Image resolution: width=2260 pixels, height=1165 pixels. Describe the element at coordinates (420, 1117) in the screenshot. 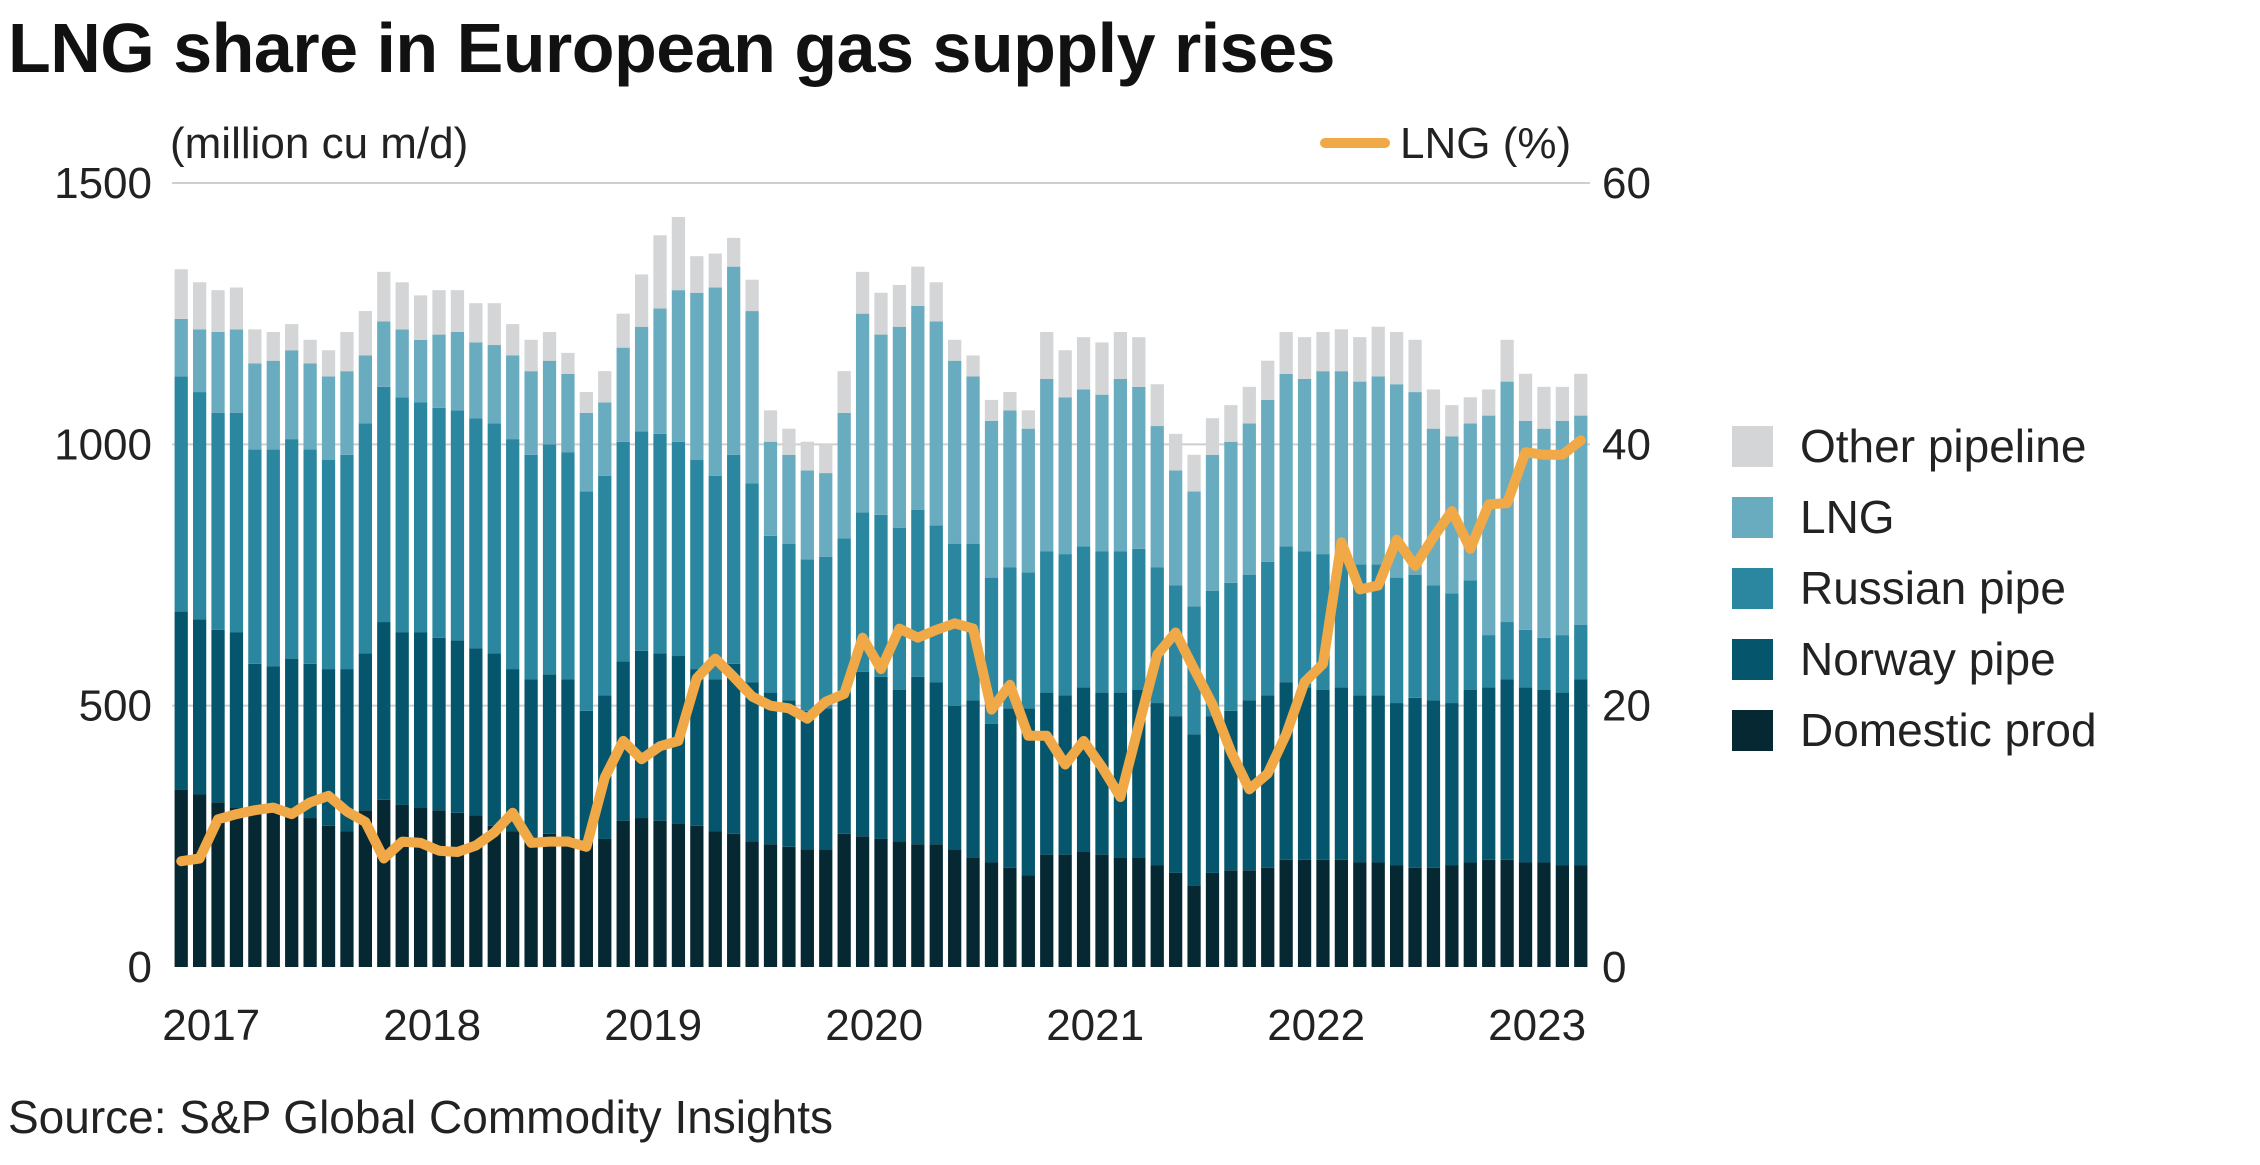

I see `source-note: Source: S&P Global Commodity Insights` at that location.